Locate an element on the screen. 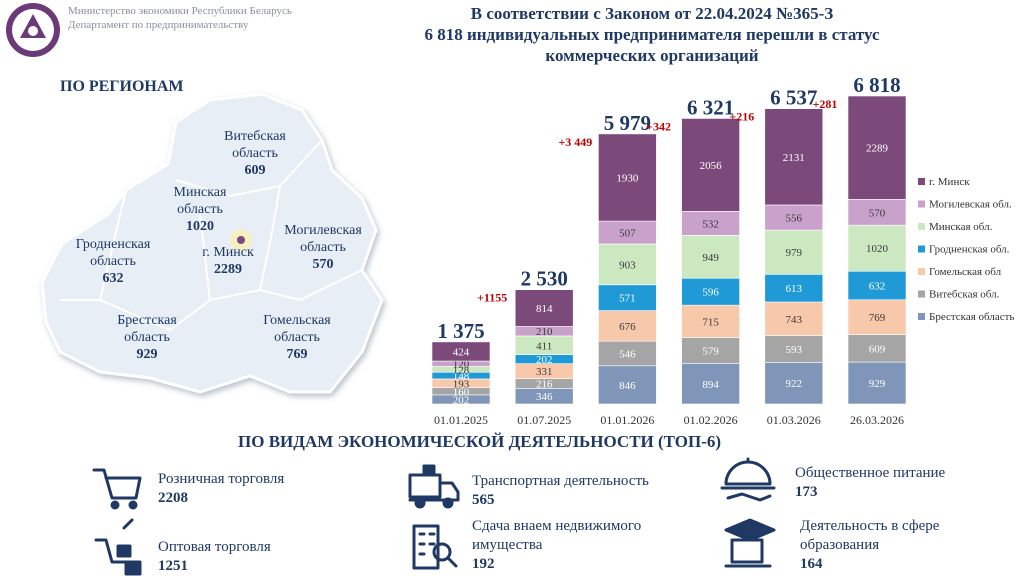 The width and height of the screenshot is (1024, 576). segment-label: 743 is located at coordinates (794, 320).